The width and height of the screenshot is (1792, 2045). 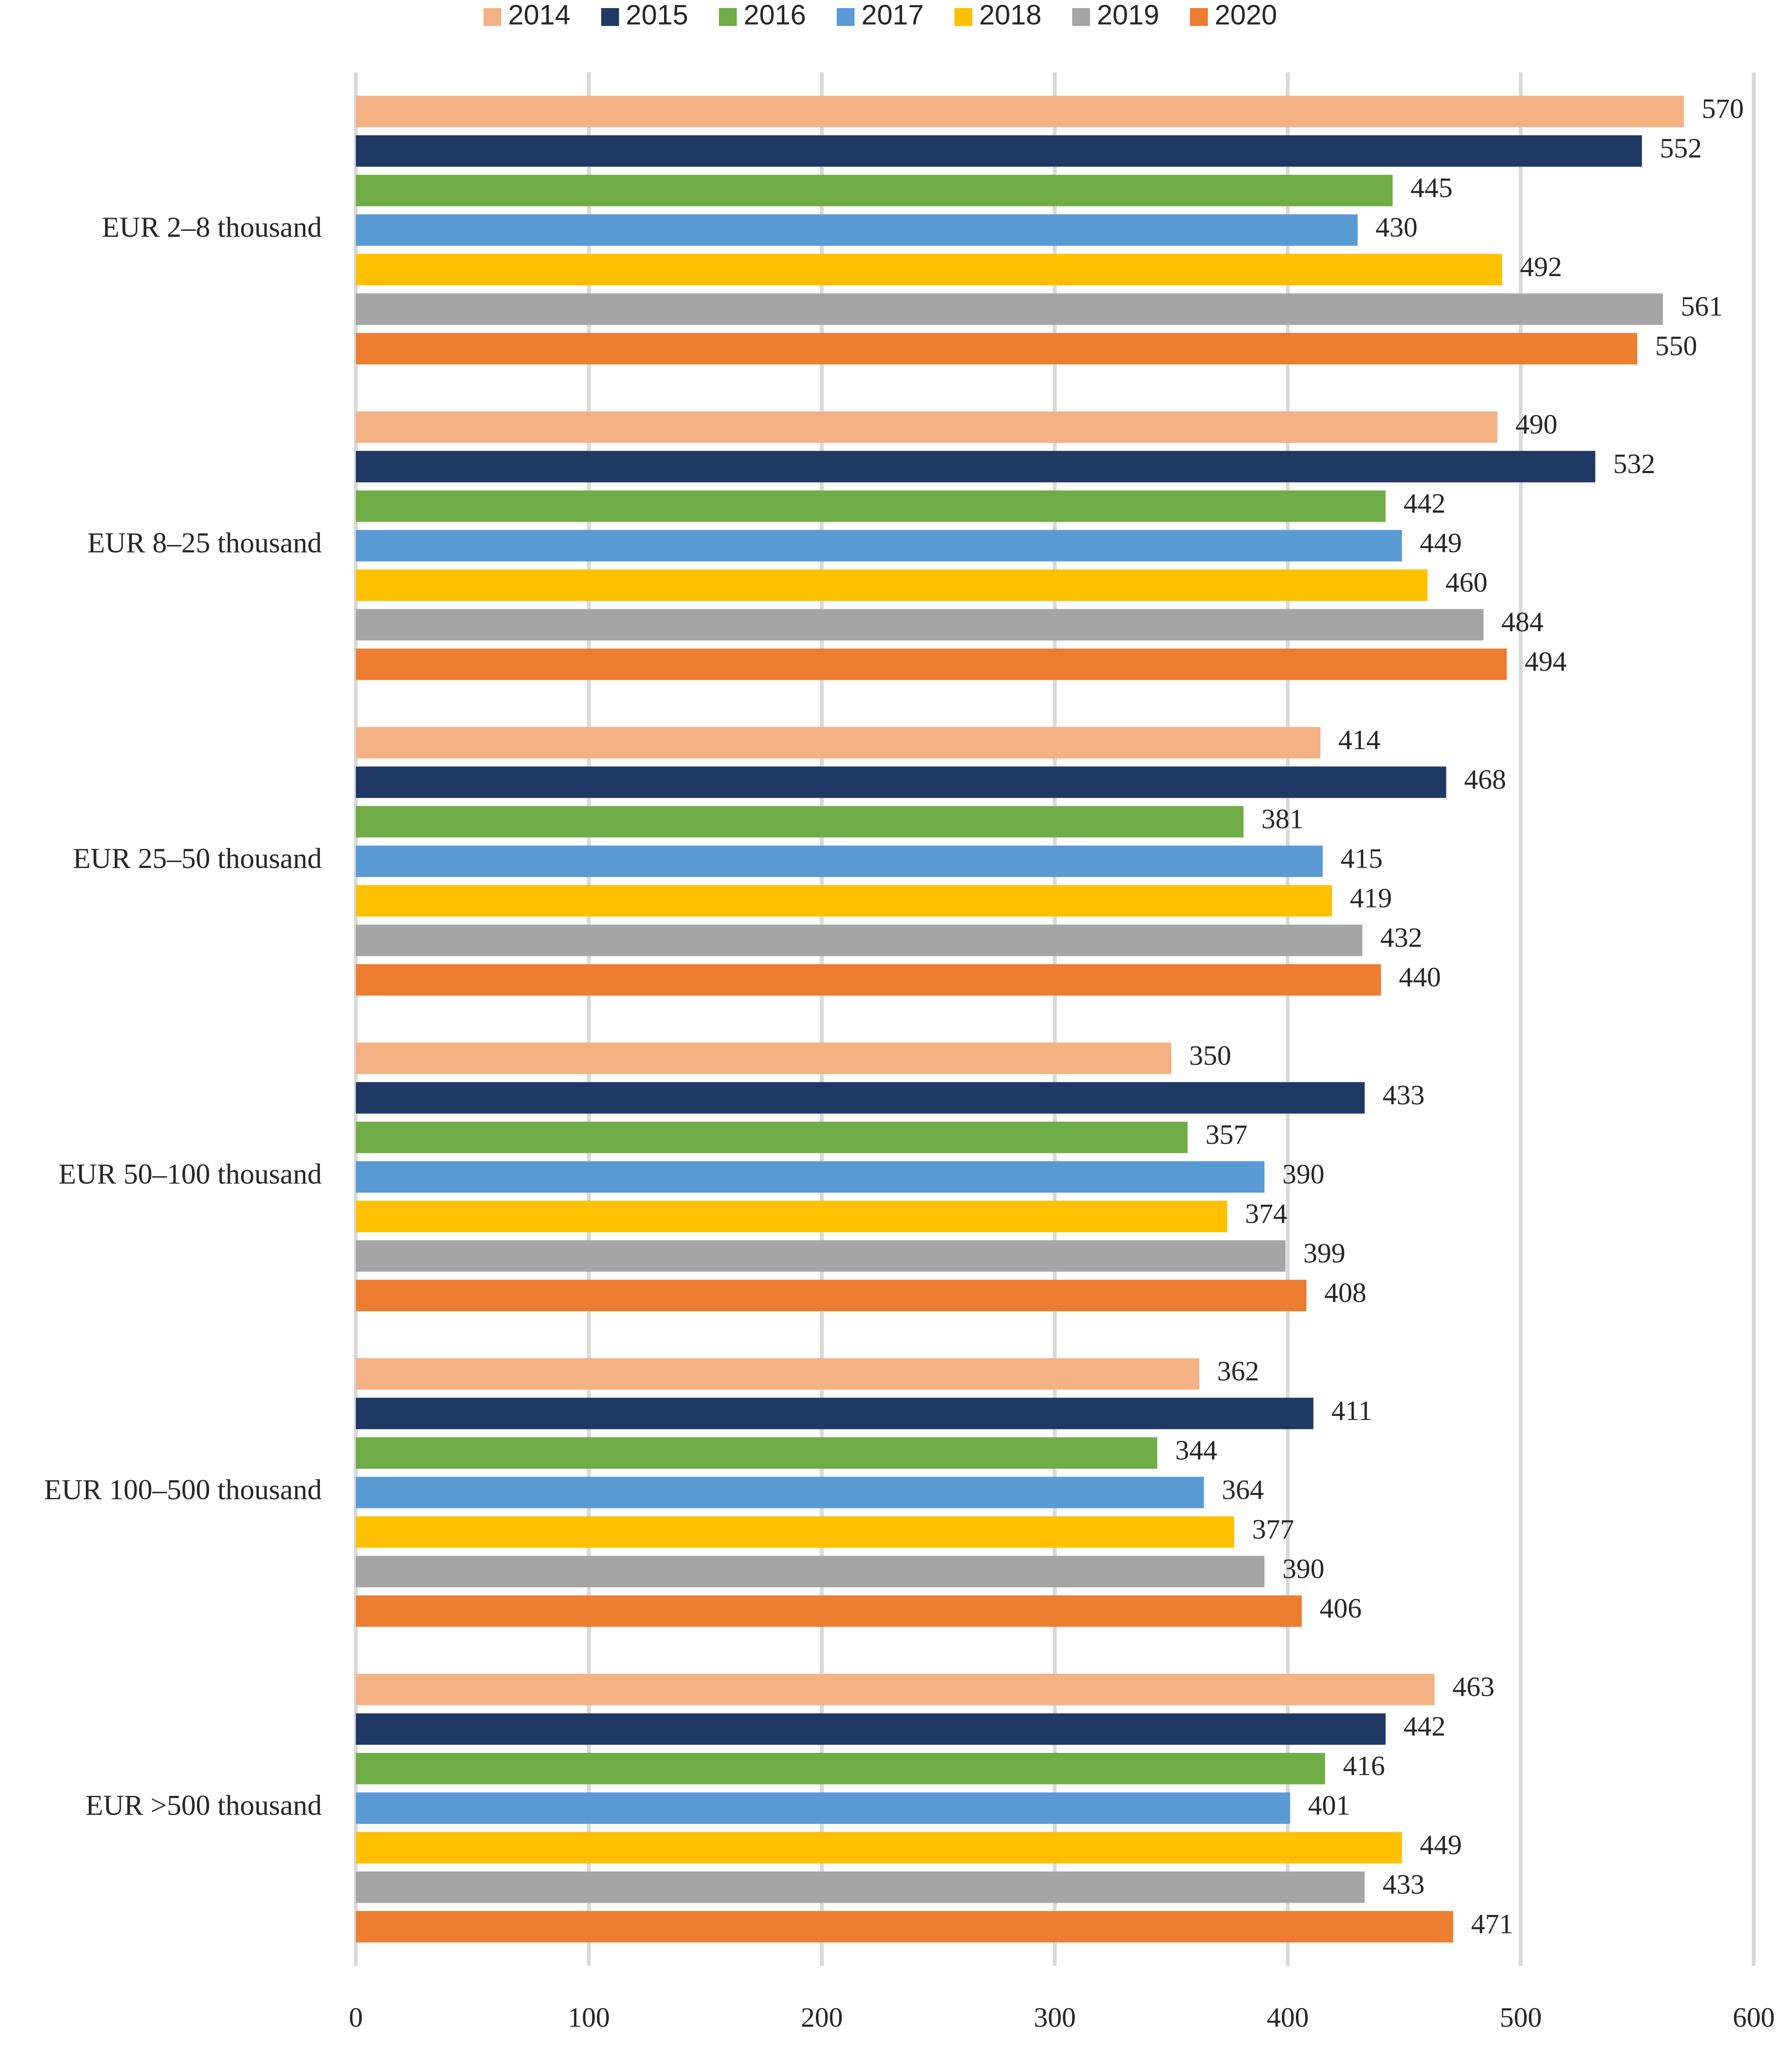 I want to click on data-label-2020-3: 408, so click(x=1345, y=1292).